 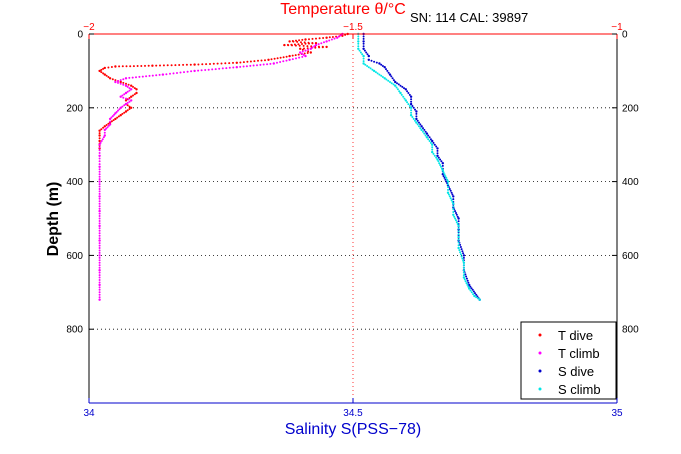 I want to click on legend-marker-t-dive, so click(x=540, y=335).